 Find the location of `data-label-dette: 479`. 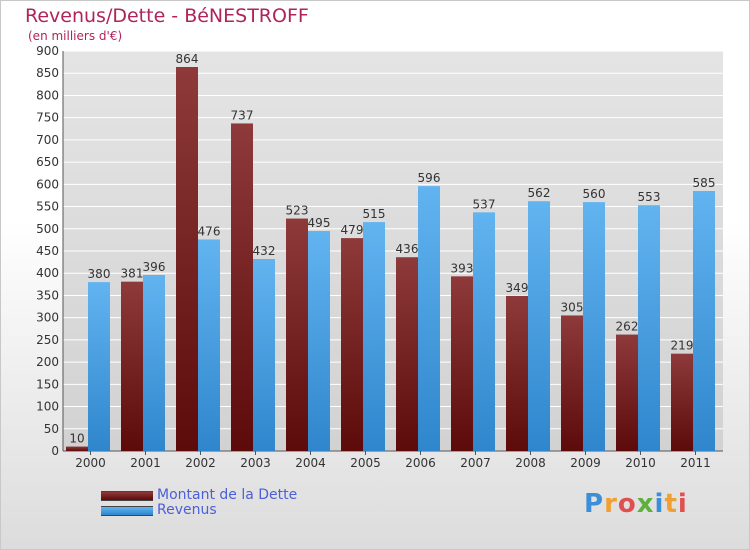

data-label-dette: 479 is located at coordinates (352, 230).